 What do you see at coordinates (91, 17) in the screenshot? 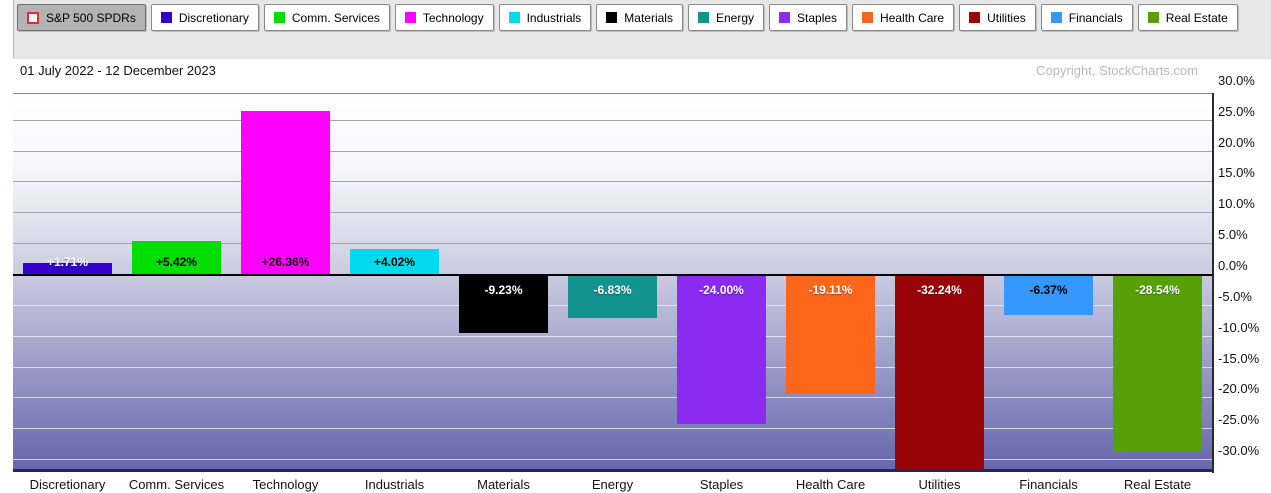
I see `benchmark-label: S&P 500 SPDRs` at bounding box center [91, 17].